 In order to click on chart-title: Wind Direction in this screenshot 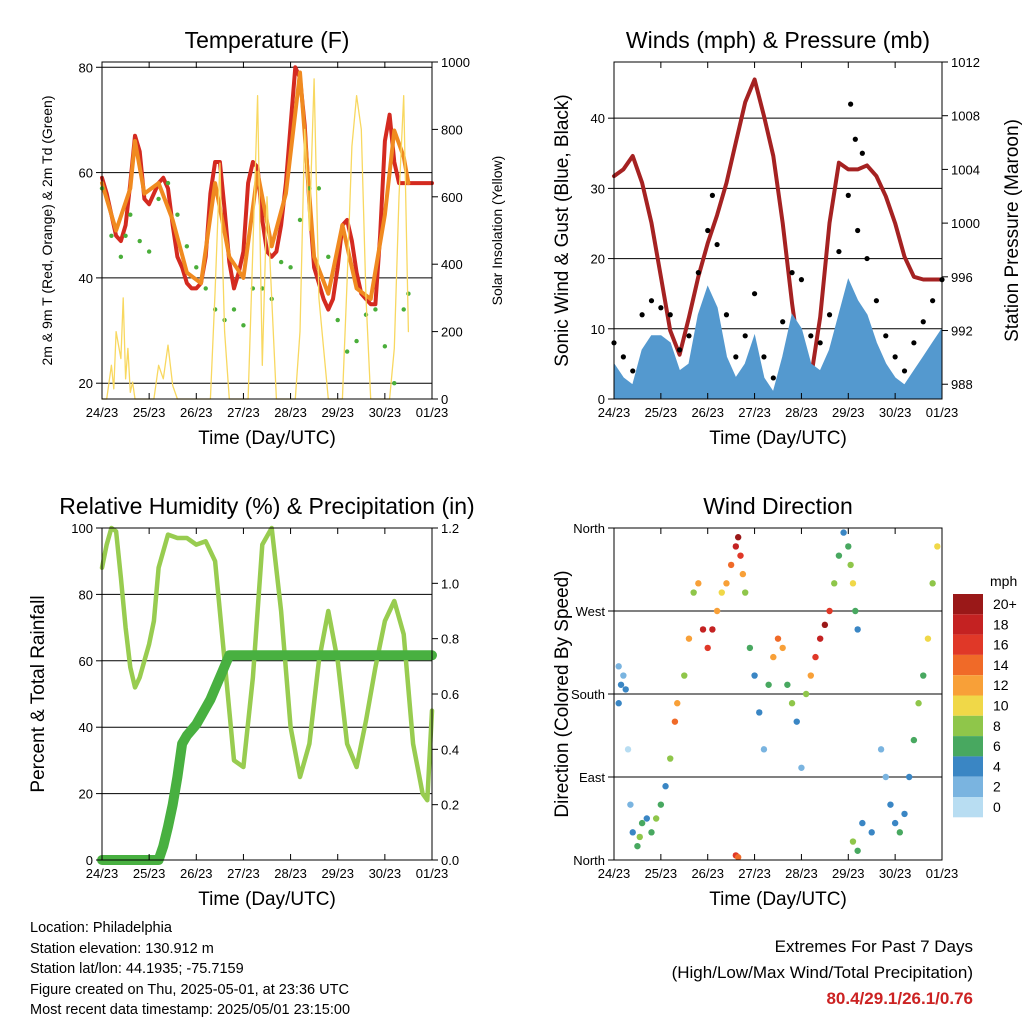, I will do `click(778, 506)`.